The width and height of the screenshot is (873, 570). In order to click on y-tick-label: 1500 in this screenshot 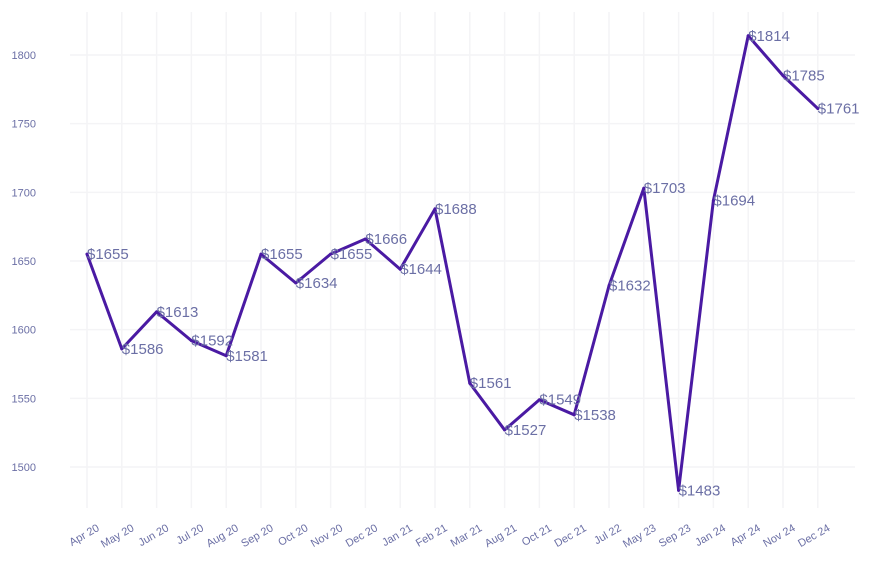, I will do `click(24, 468)`.